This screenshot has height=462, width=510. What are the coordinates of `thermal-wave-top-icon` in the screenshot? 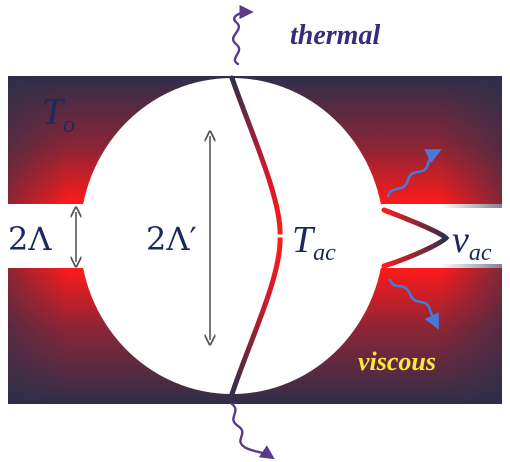 It's located at (242, 35).